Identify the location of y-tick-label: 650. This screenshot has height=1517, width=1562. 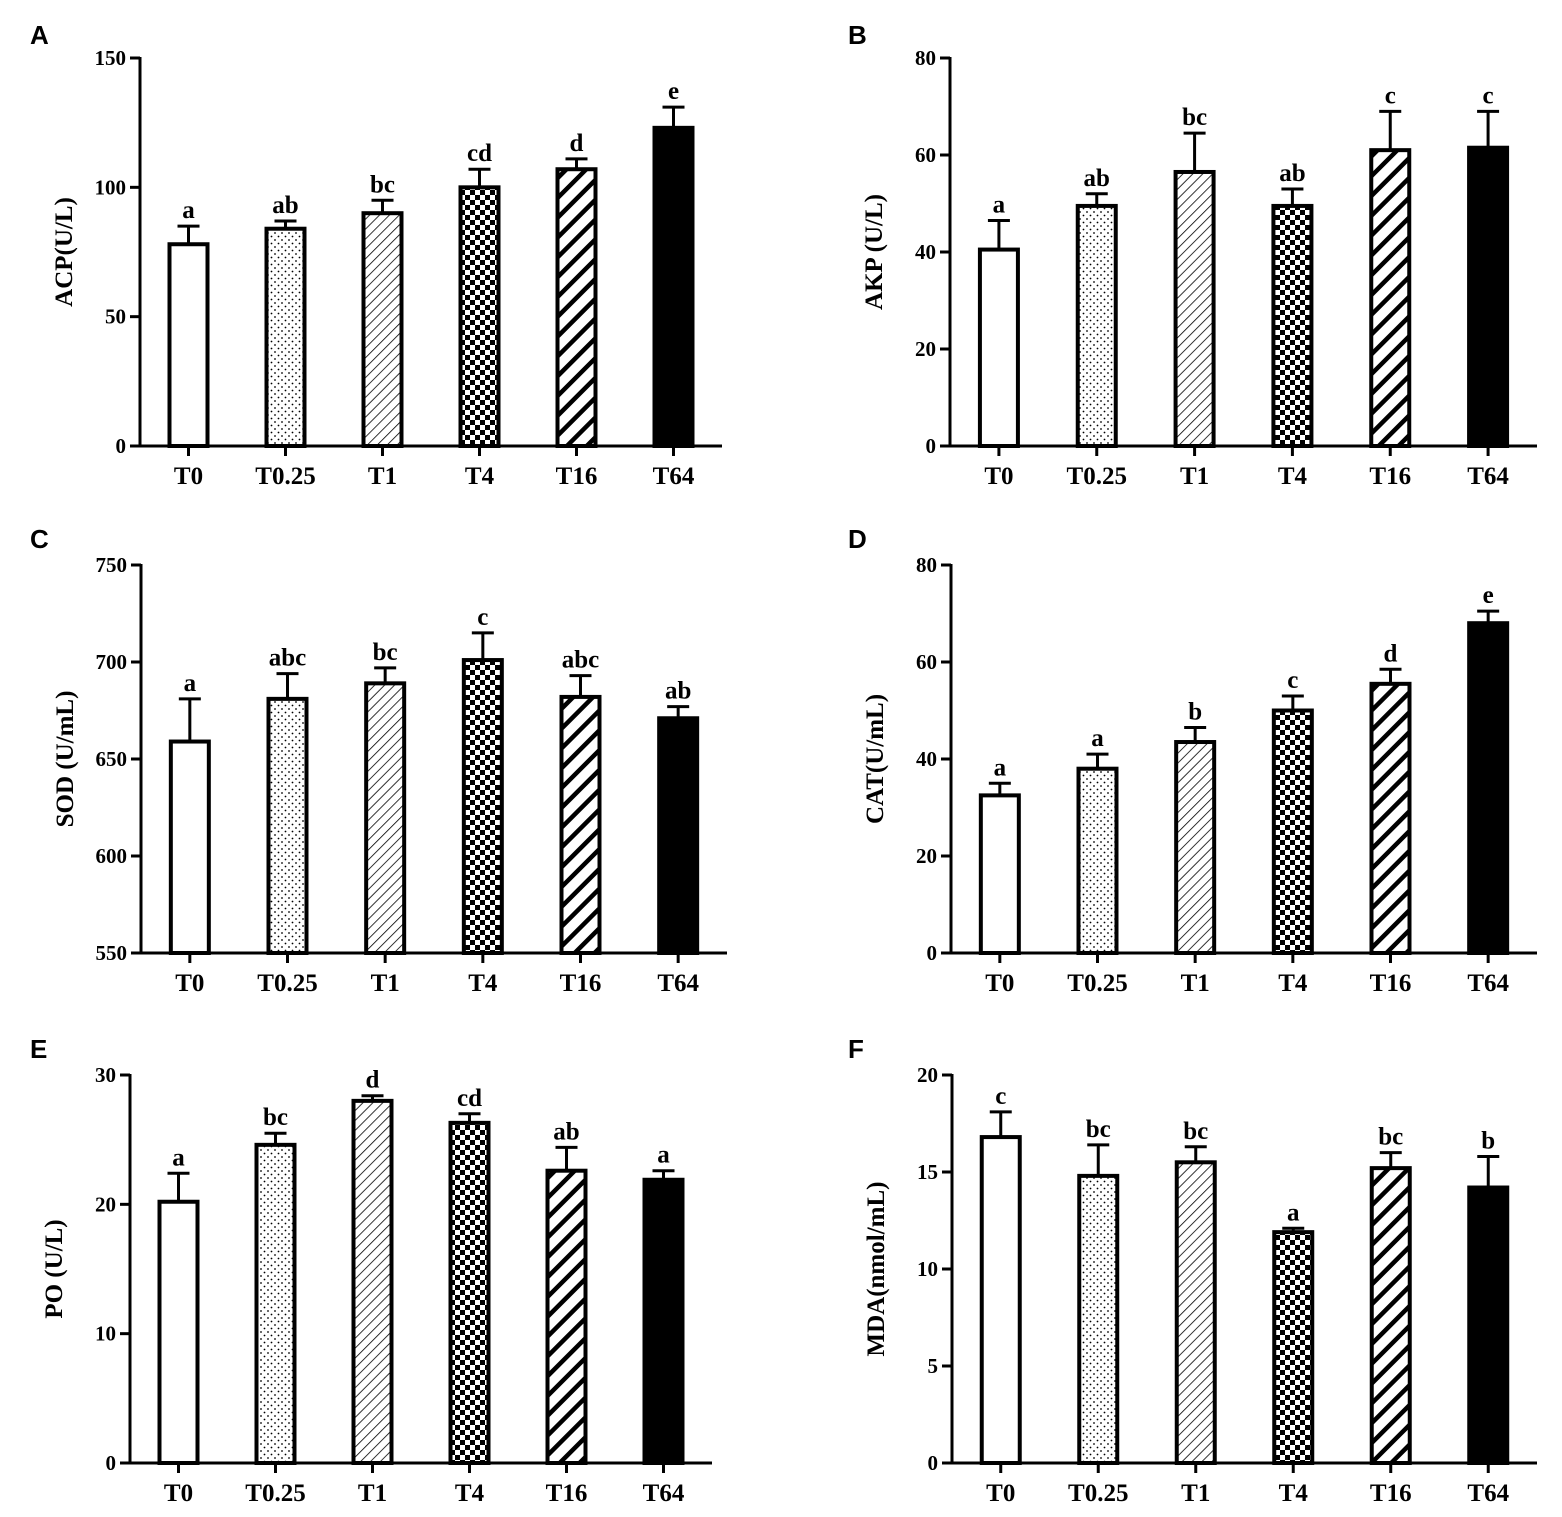
(112, 759).